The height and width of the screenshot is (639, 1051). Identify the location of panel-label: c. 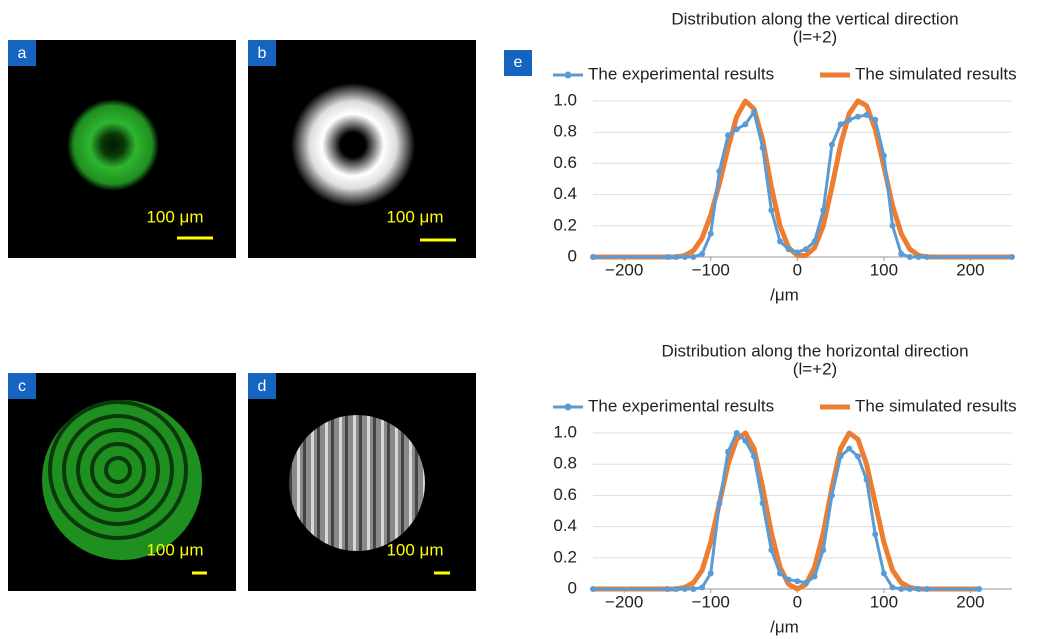
(22, 386).